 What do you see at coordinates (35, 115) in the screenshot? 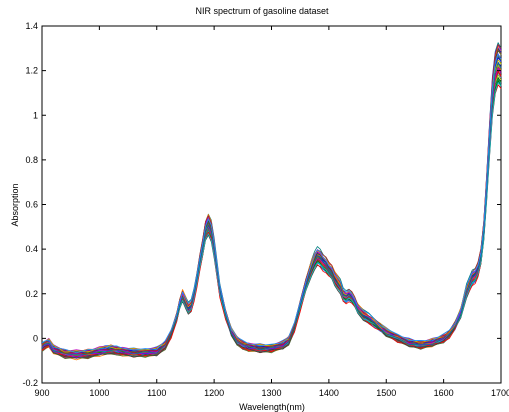
I see `y-tick-label: 1` at bounding box center [35, 115].